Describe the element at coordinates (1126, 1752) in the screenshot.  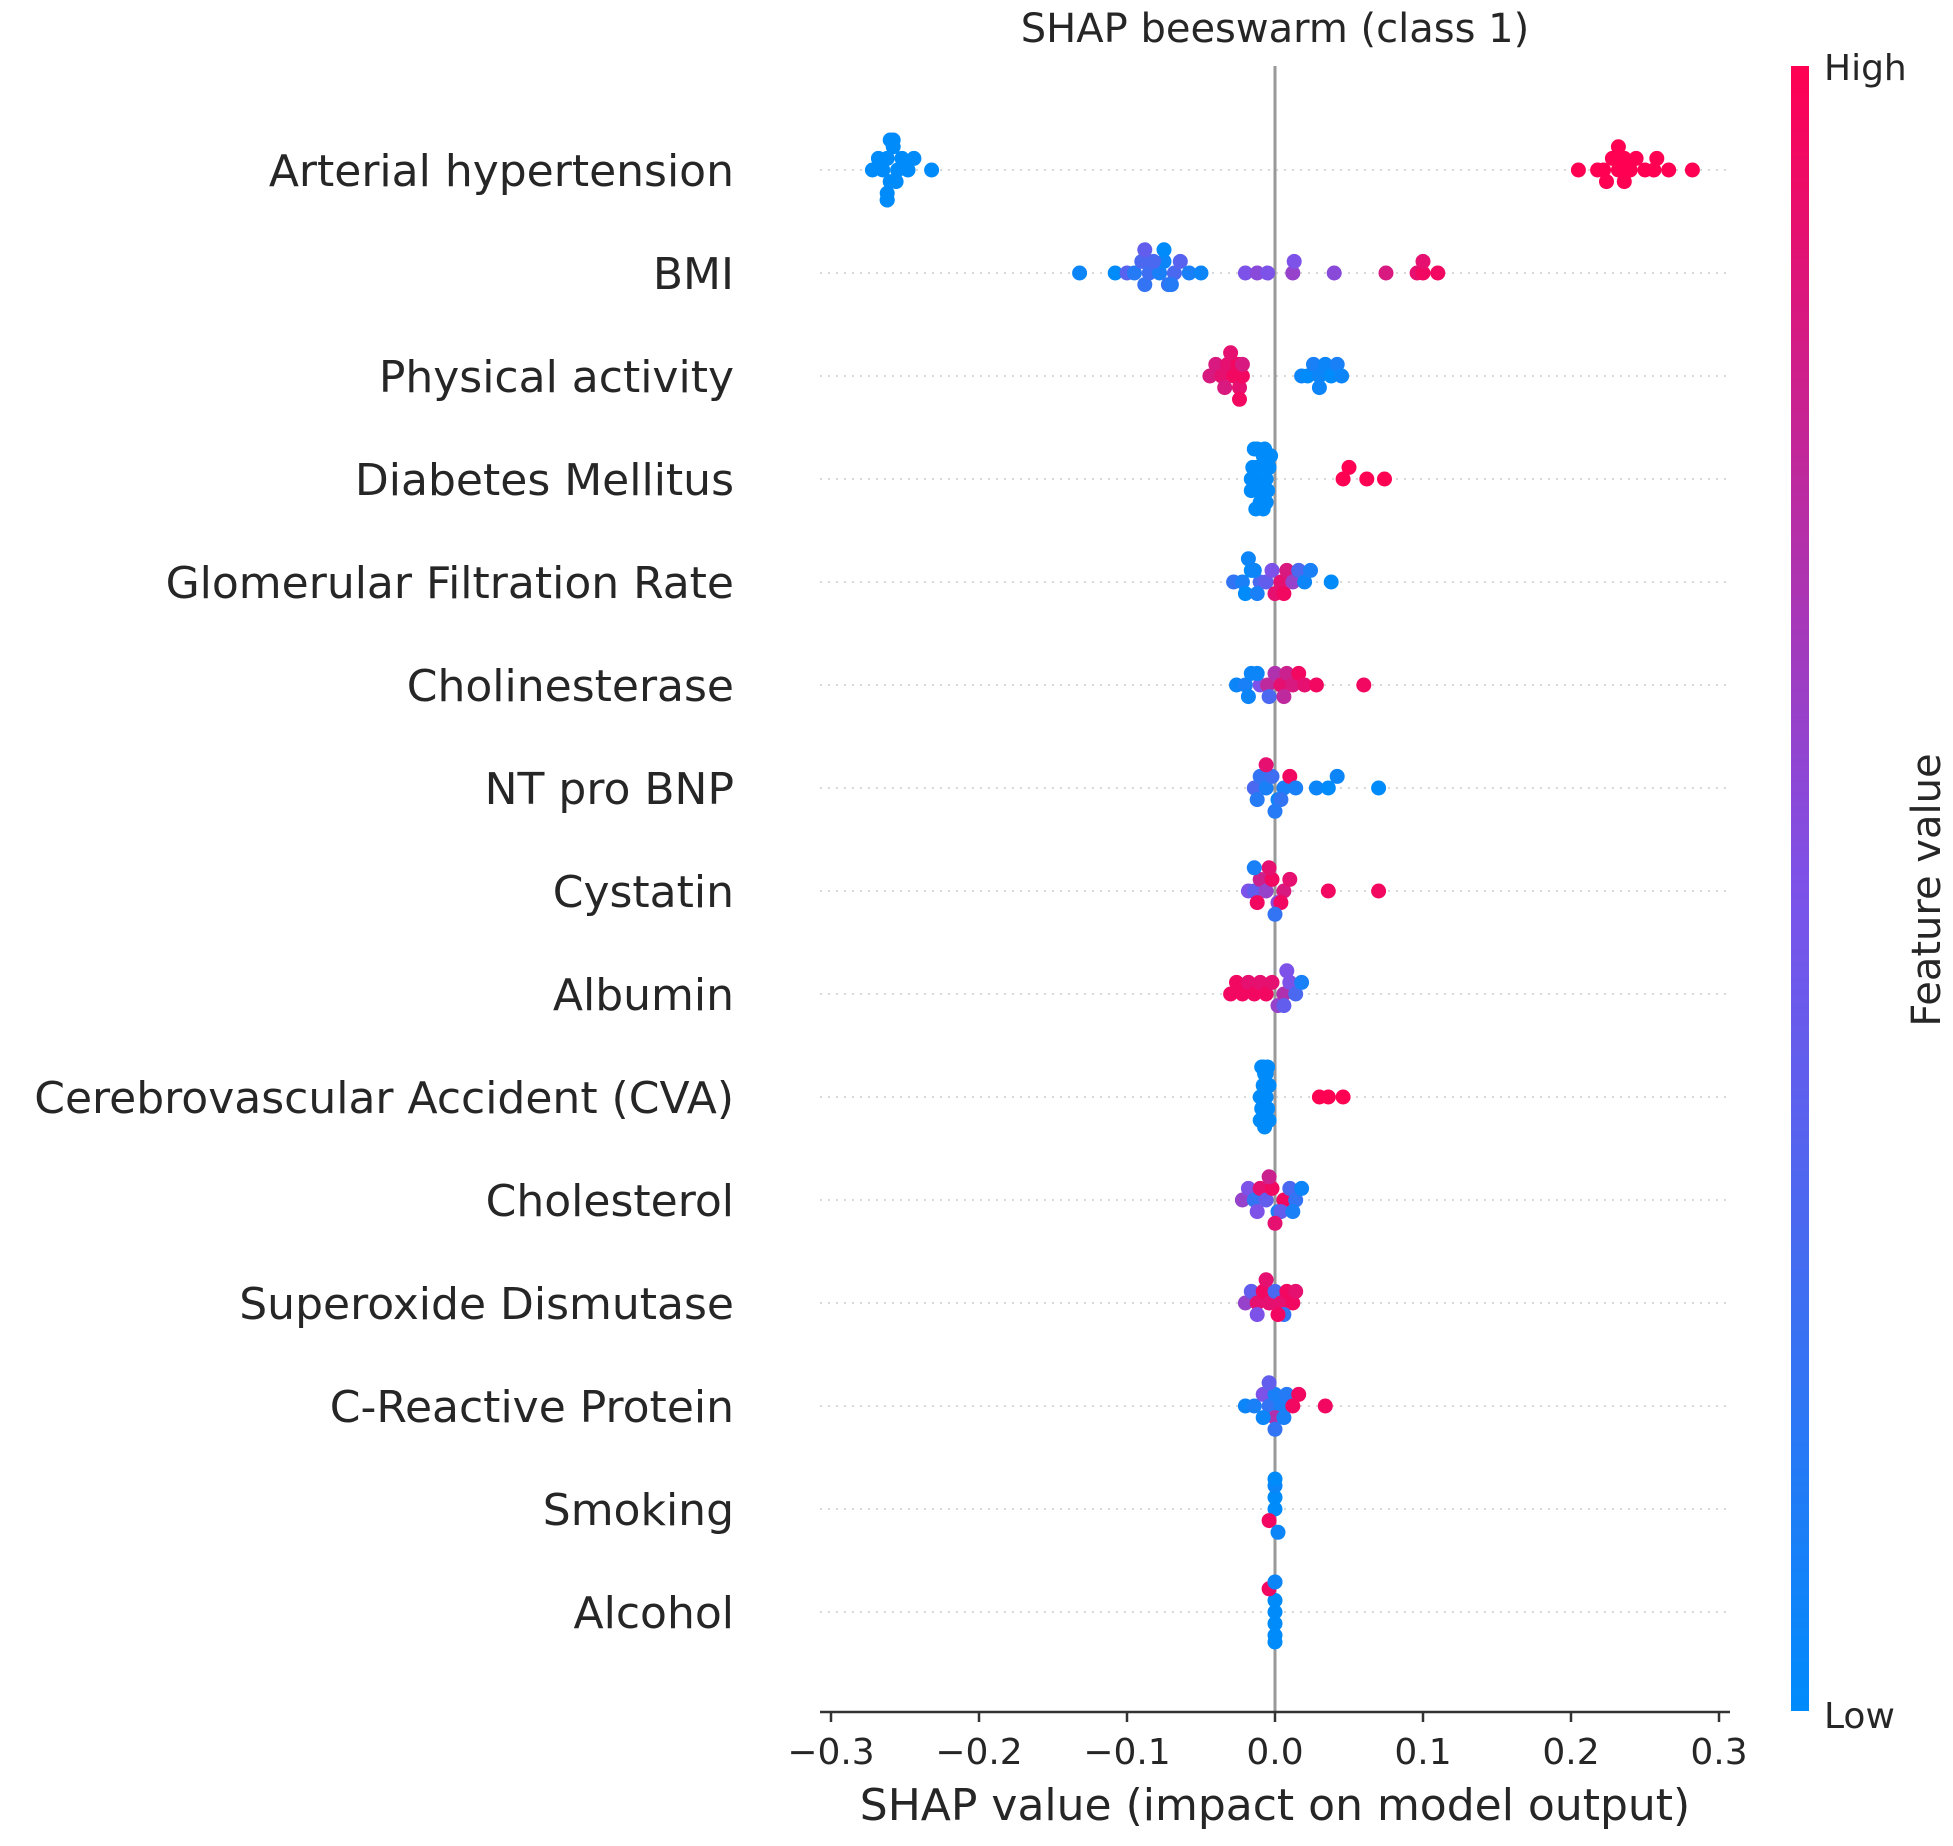
I see `x-tick-label: −0.1` at that location.